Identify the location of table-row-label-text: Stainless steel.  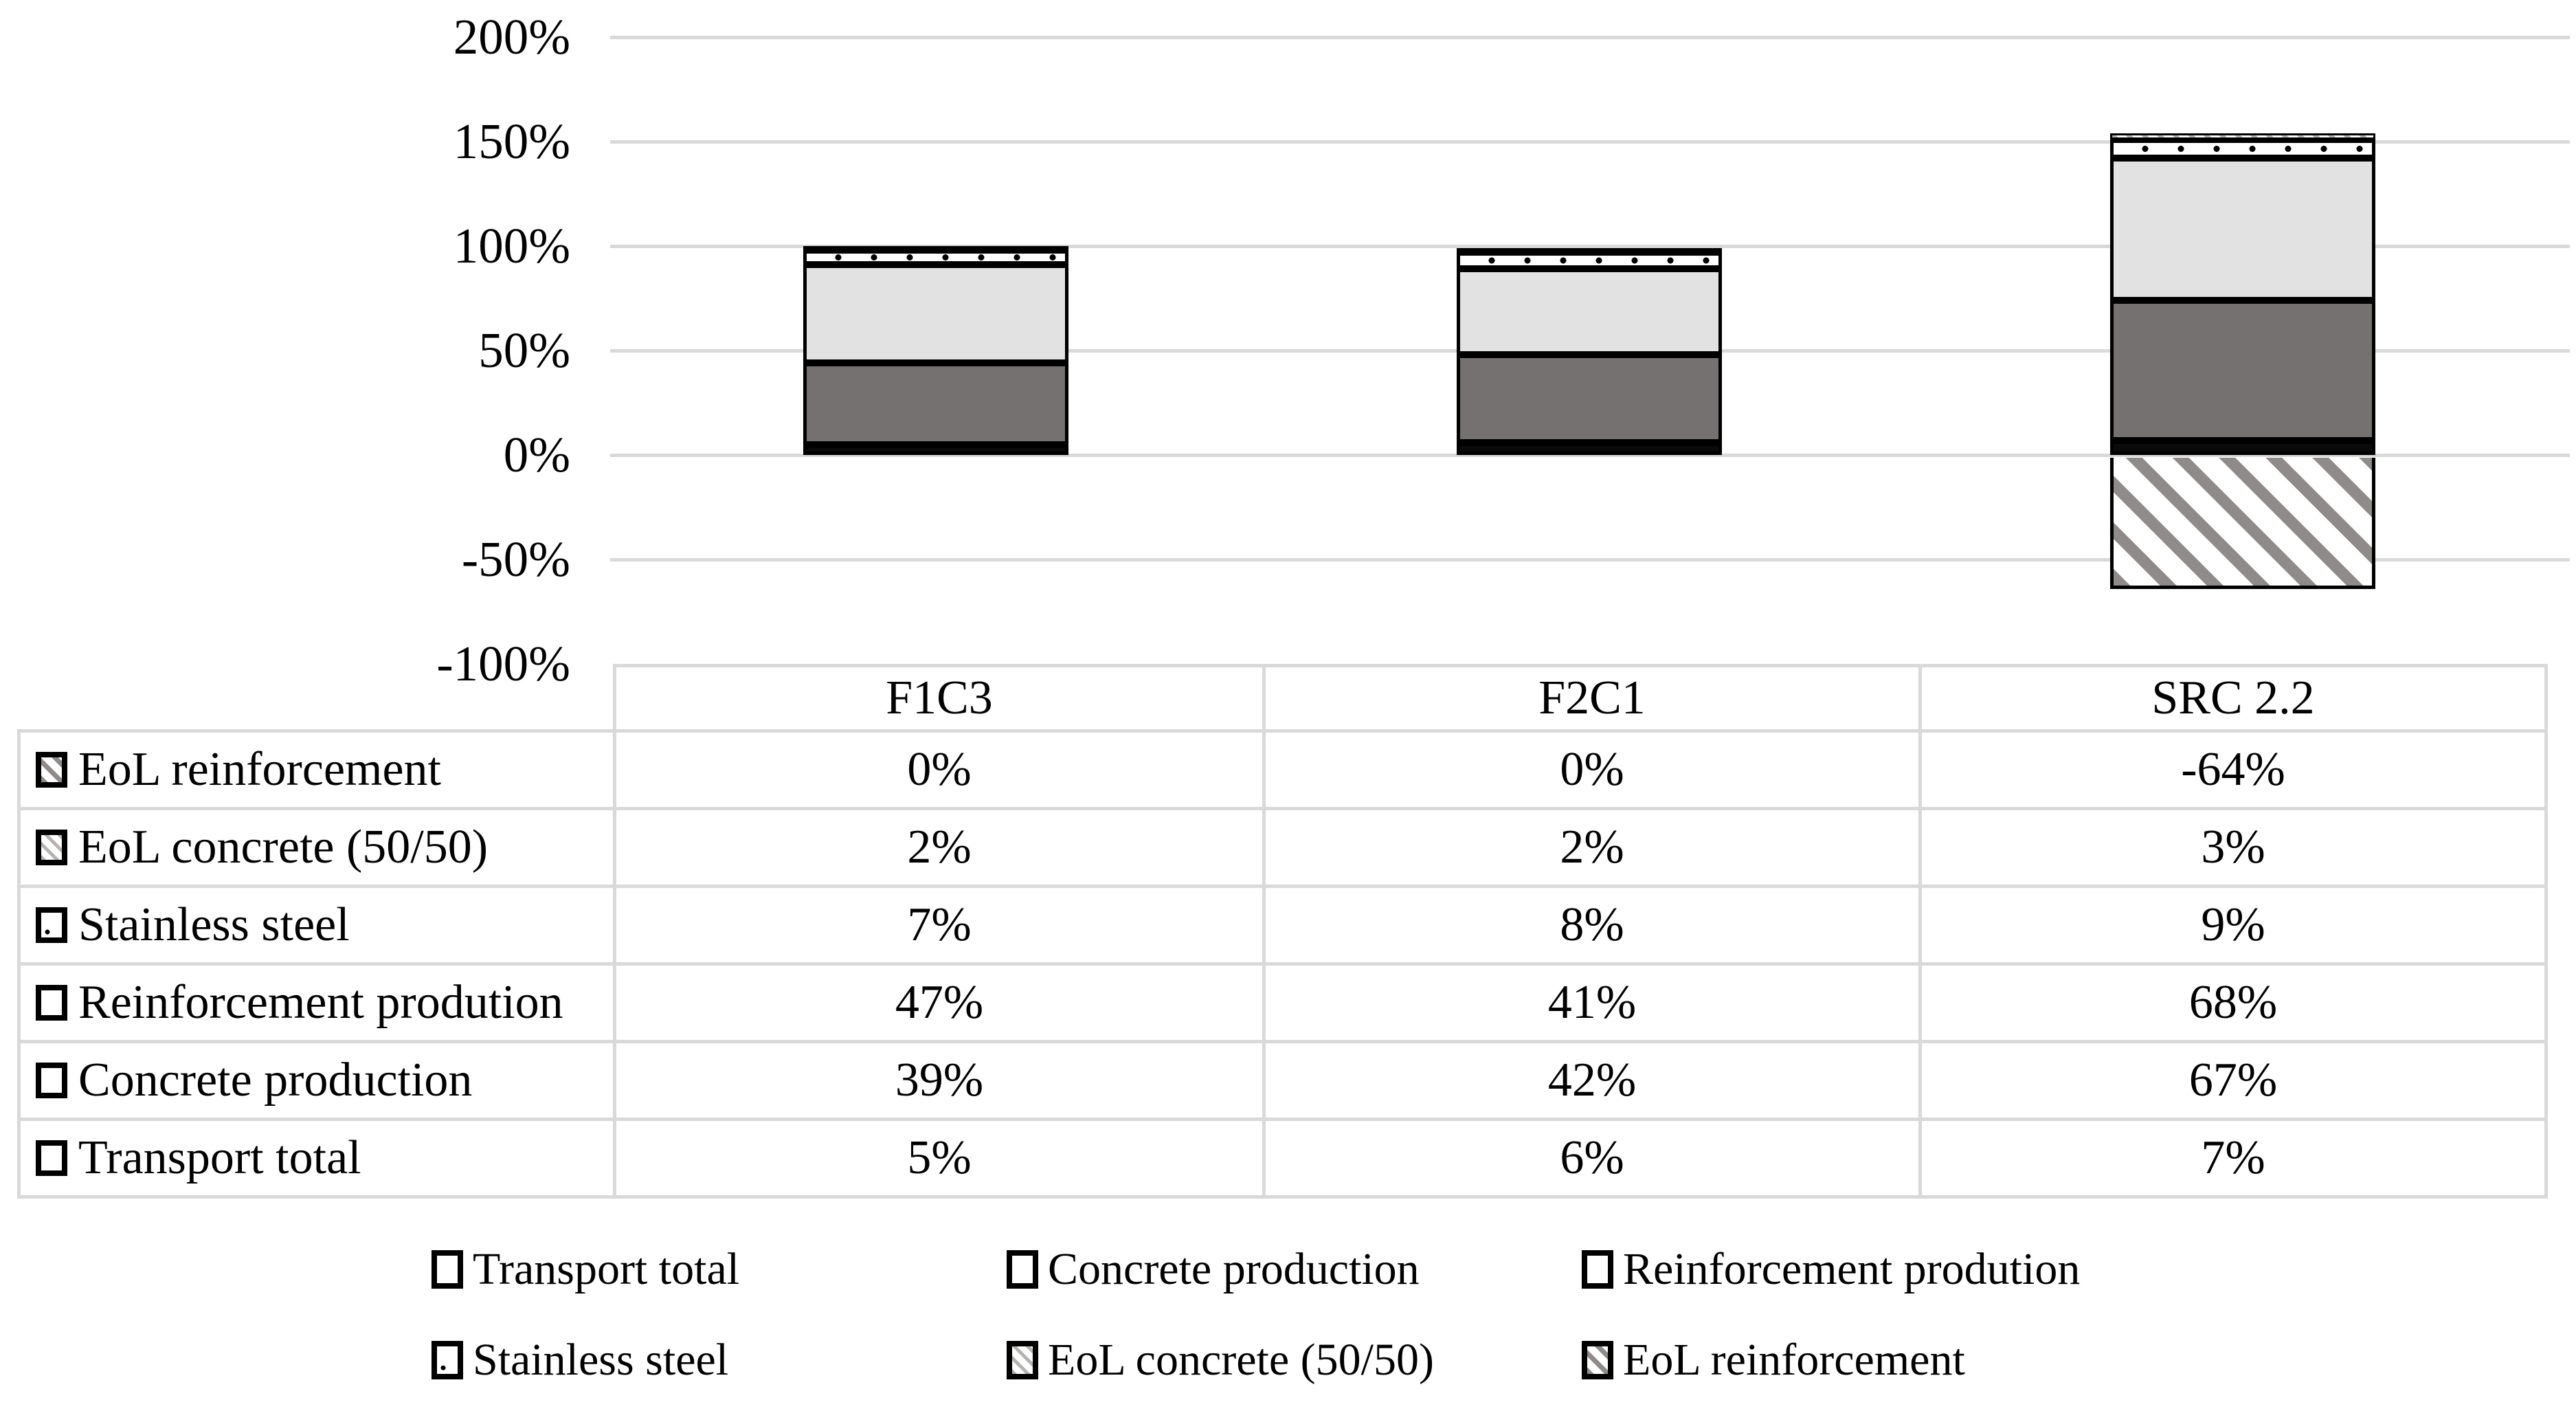
(214, 924).